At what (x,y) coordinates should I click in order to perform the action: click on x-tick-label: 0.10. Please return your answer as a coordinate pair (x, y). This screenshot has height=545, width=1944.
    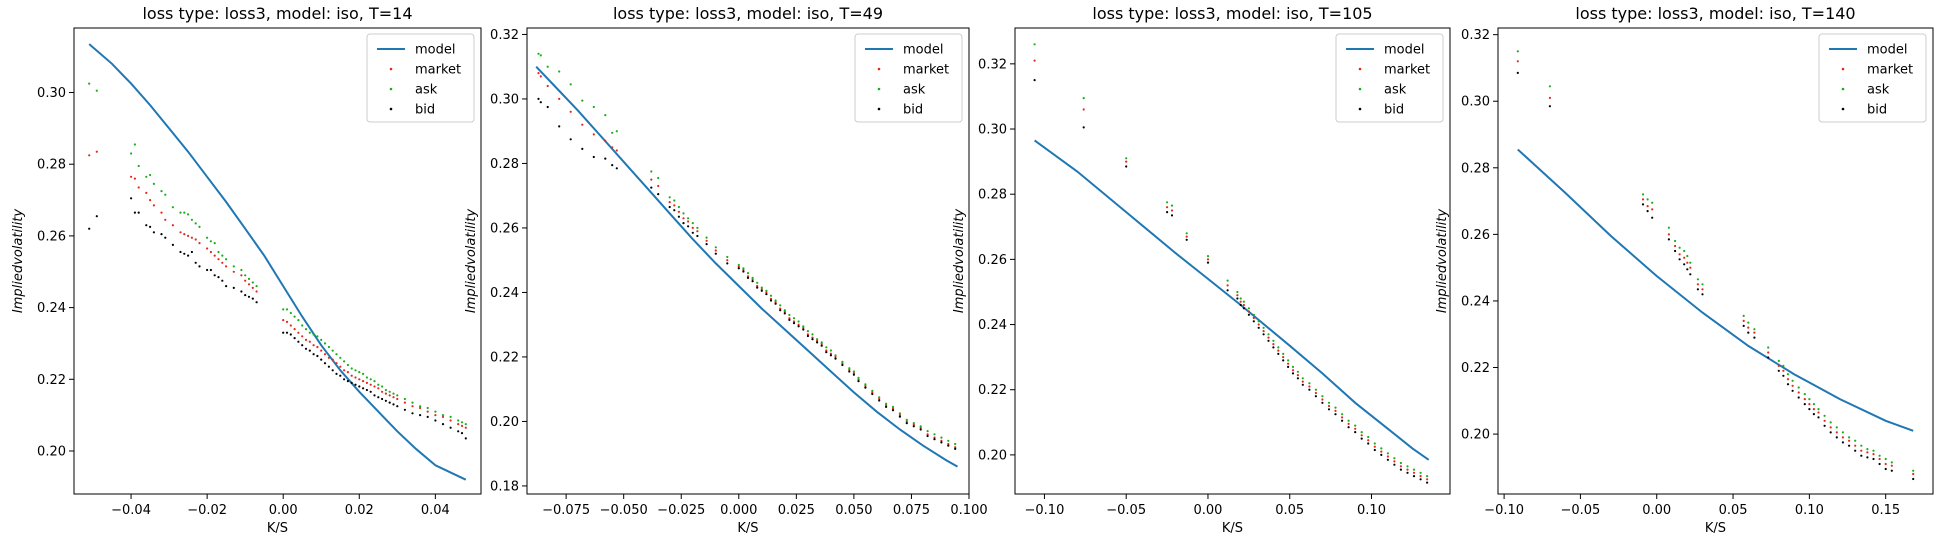
    Looking at the image, I should click on (1371, 510).